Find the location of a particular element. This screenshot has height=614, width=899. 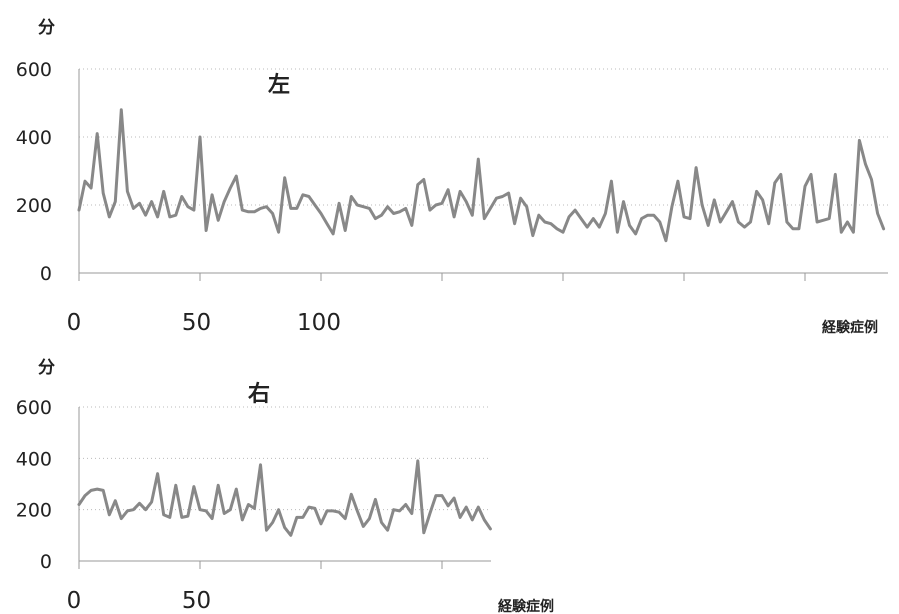

right-chart-y-tick-label: 600 is located at coordinates (34, 408).